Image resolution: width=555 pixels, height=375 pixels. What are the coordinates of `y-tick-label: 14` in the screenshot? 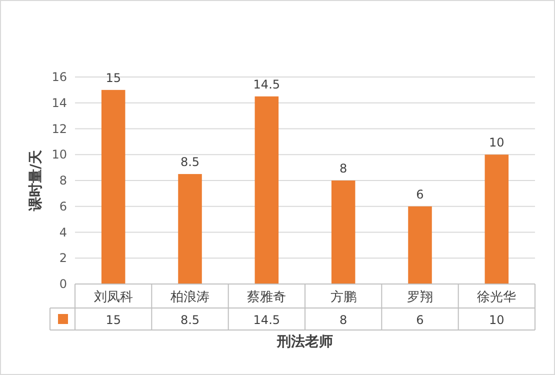 It's located at (59, 103).